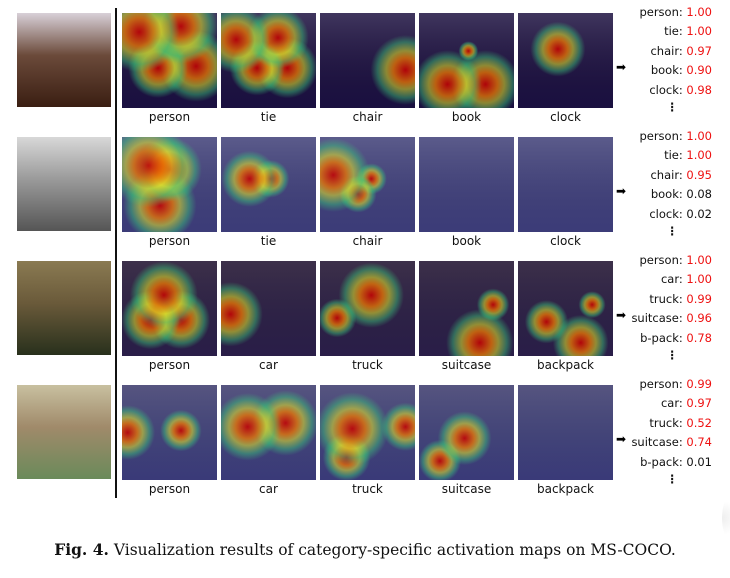 The height and width of the screenshot is (578, 730). Describe the element at coordinates (64, 60) in the screenshot. I see `original-image-meeting-signing` at that location.